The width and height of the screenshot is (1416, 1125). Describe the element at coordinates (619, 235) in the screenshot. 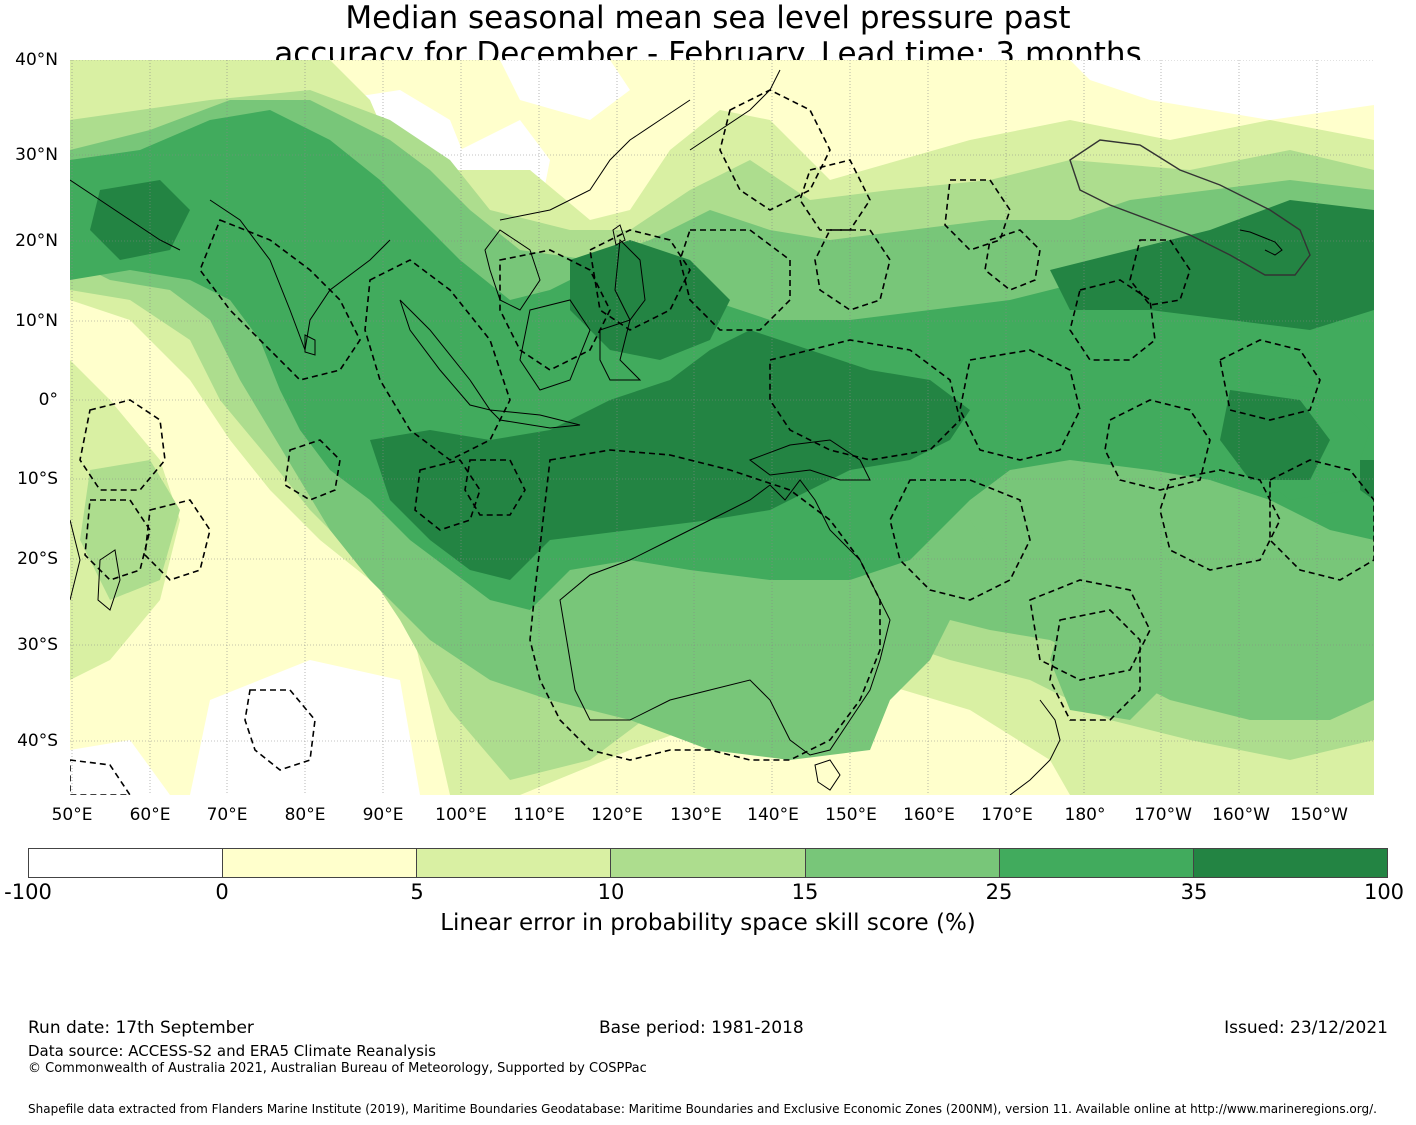

I see `taiwan-coastline` at that location.